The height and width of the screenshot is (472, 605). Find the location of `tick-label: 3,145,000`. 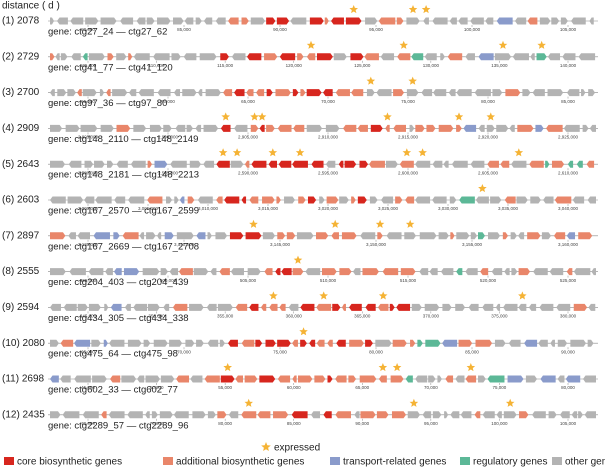

tick-label: 3,145,000 is located at coordinates (280, 244).